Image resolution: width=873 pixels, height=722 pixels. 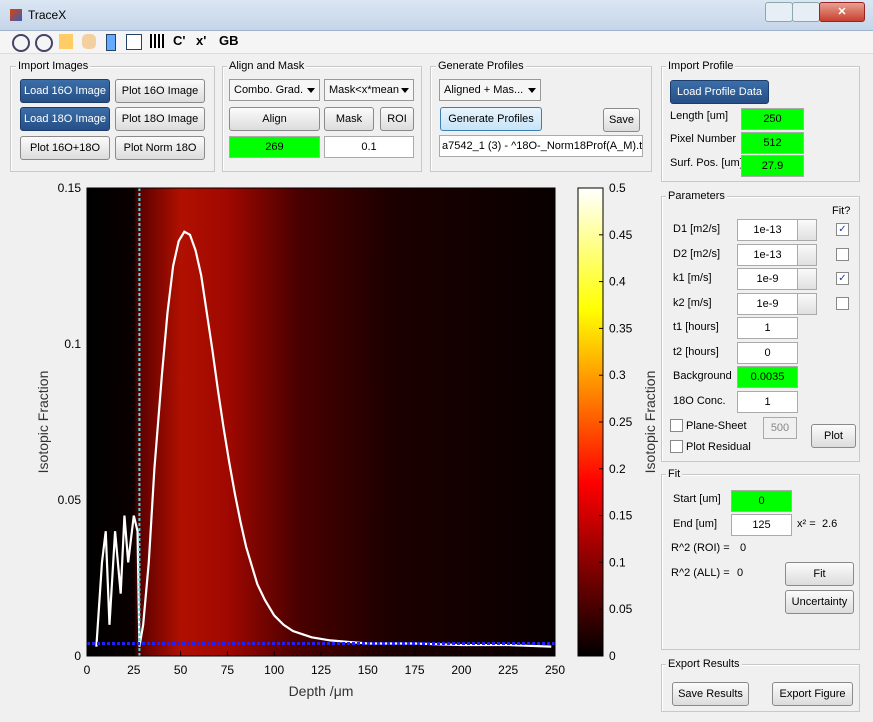 I want to click on toolbar-label: C', so click(x=179, y=40).